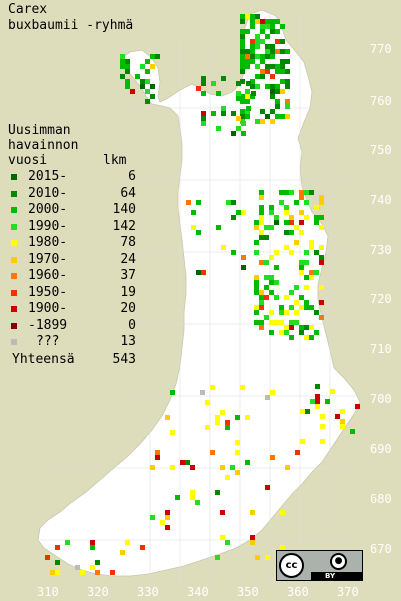 This screenshot has width=401, height=601. What do you see at coordinates (72, 359) in the screenshot?
I see `legend-total-row: Yhteensä 543` at bounding box center [72, 359].